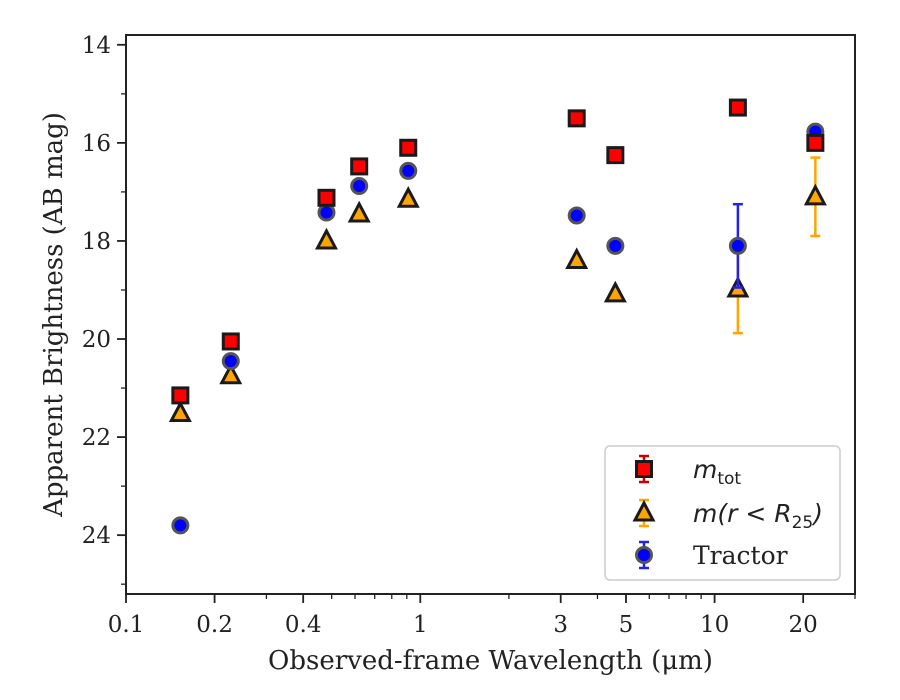  What do you see at coordinates (303, 625) in the screenshot?
I see `x-tick-label: 0.4` at bounding box center [303, 625].